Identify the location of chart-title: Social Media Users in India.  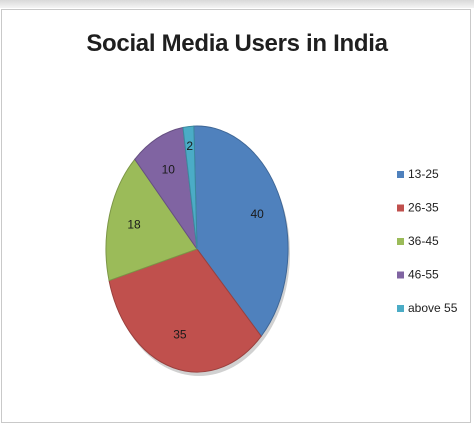
(237, 43).